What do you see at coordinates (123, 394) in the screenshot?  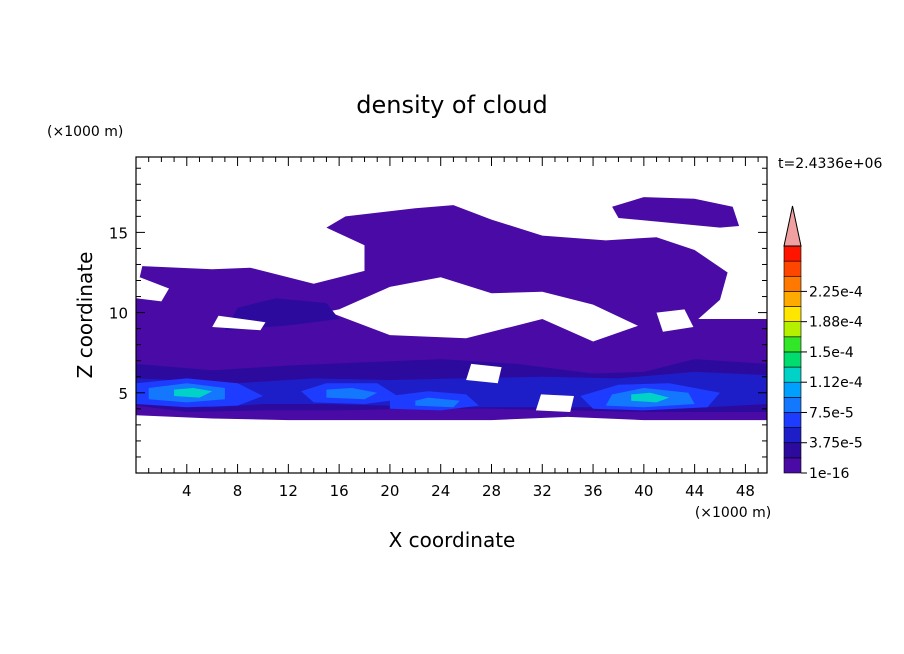 I see `y-tick-label: 5` at bounding box center [123, 394].